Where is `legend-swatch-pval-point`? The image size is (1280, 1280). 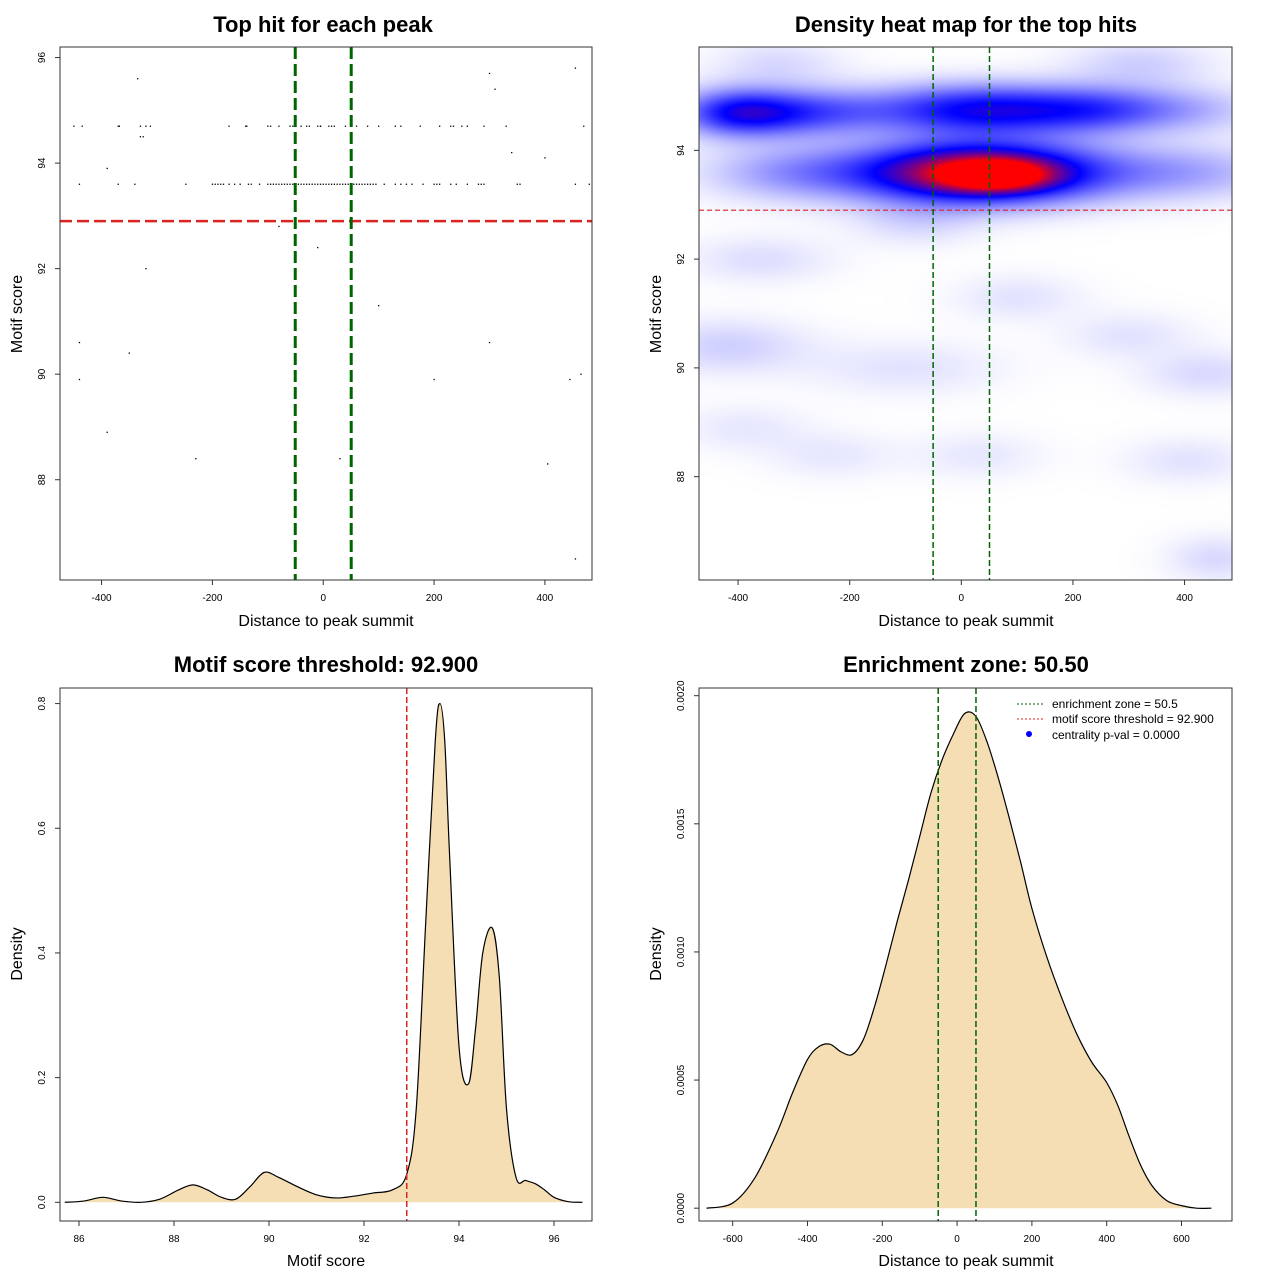
legend-swatch-pval-point is located at coordinates (1029, 734).